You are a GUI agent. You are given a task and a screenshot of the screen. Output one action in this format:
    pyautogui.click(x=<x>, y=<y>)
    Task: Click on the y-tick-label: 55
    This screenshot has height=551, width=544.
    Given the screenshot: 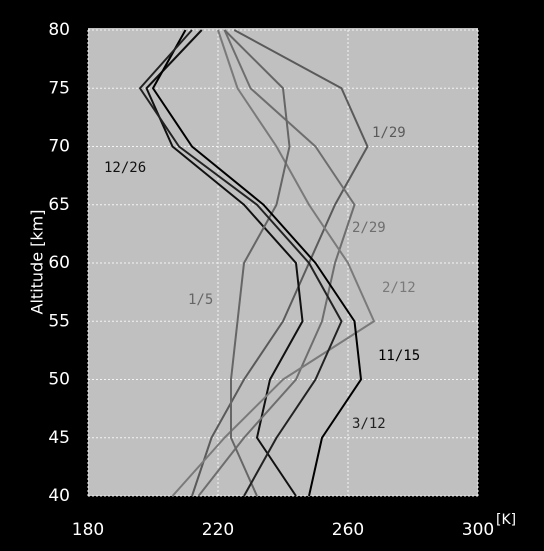 What is the action you would take?
    pyautogui.click(x=59, y=321)
    